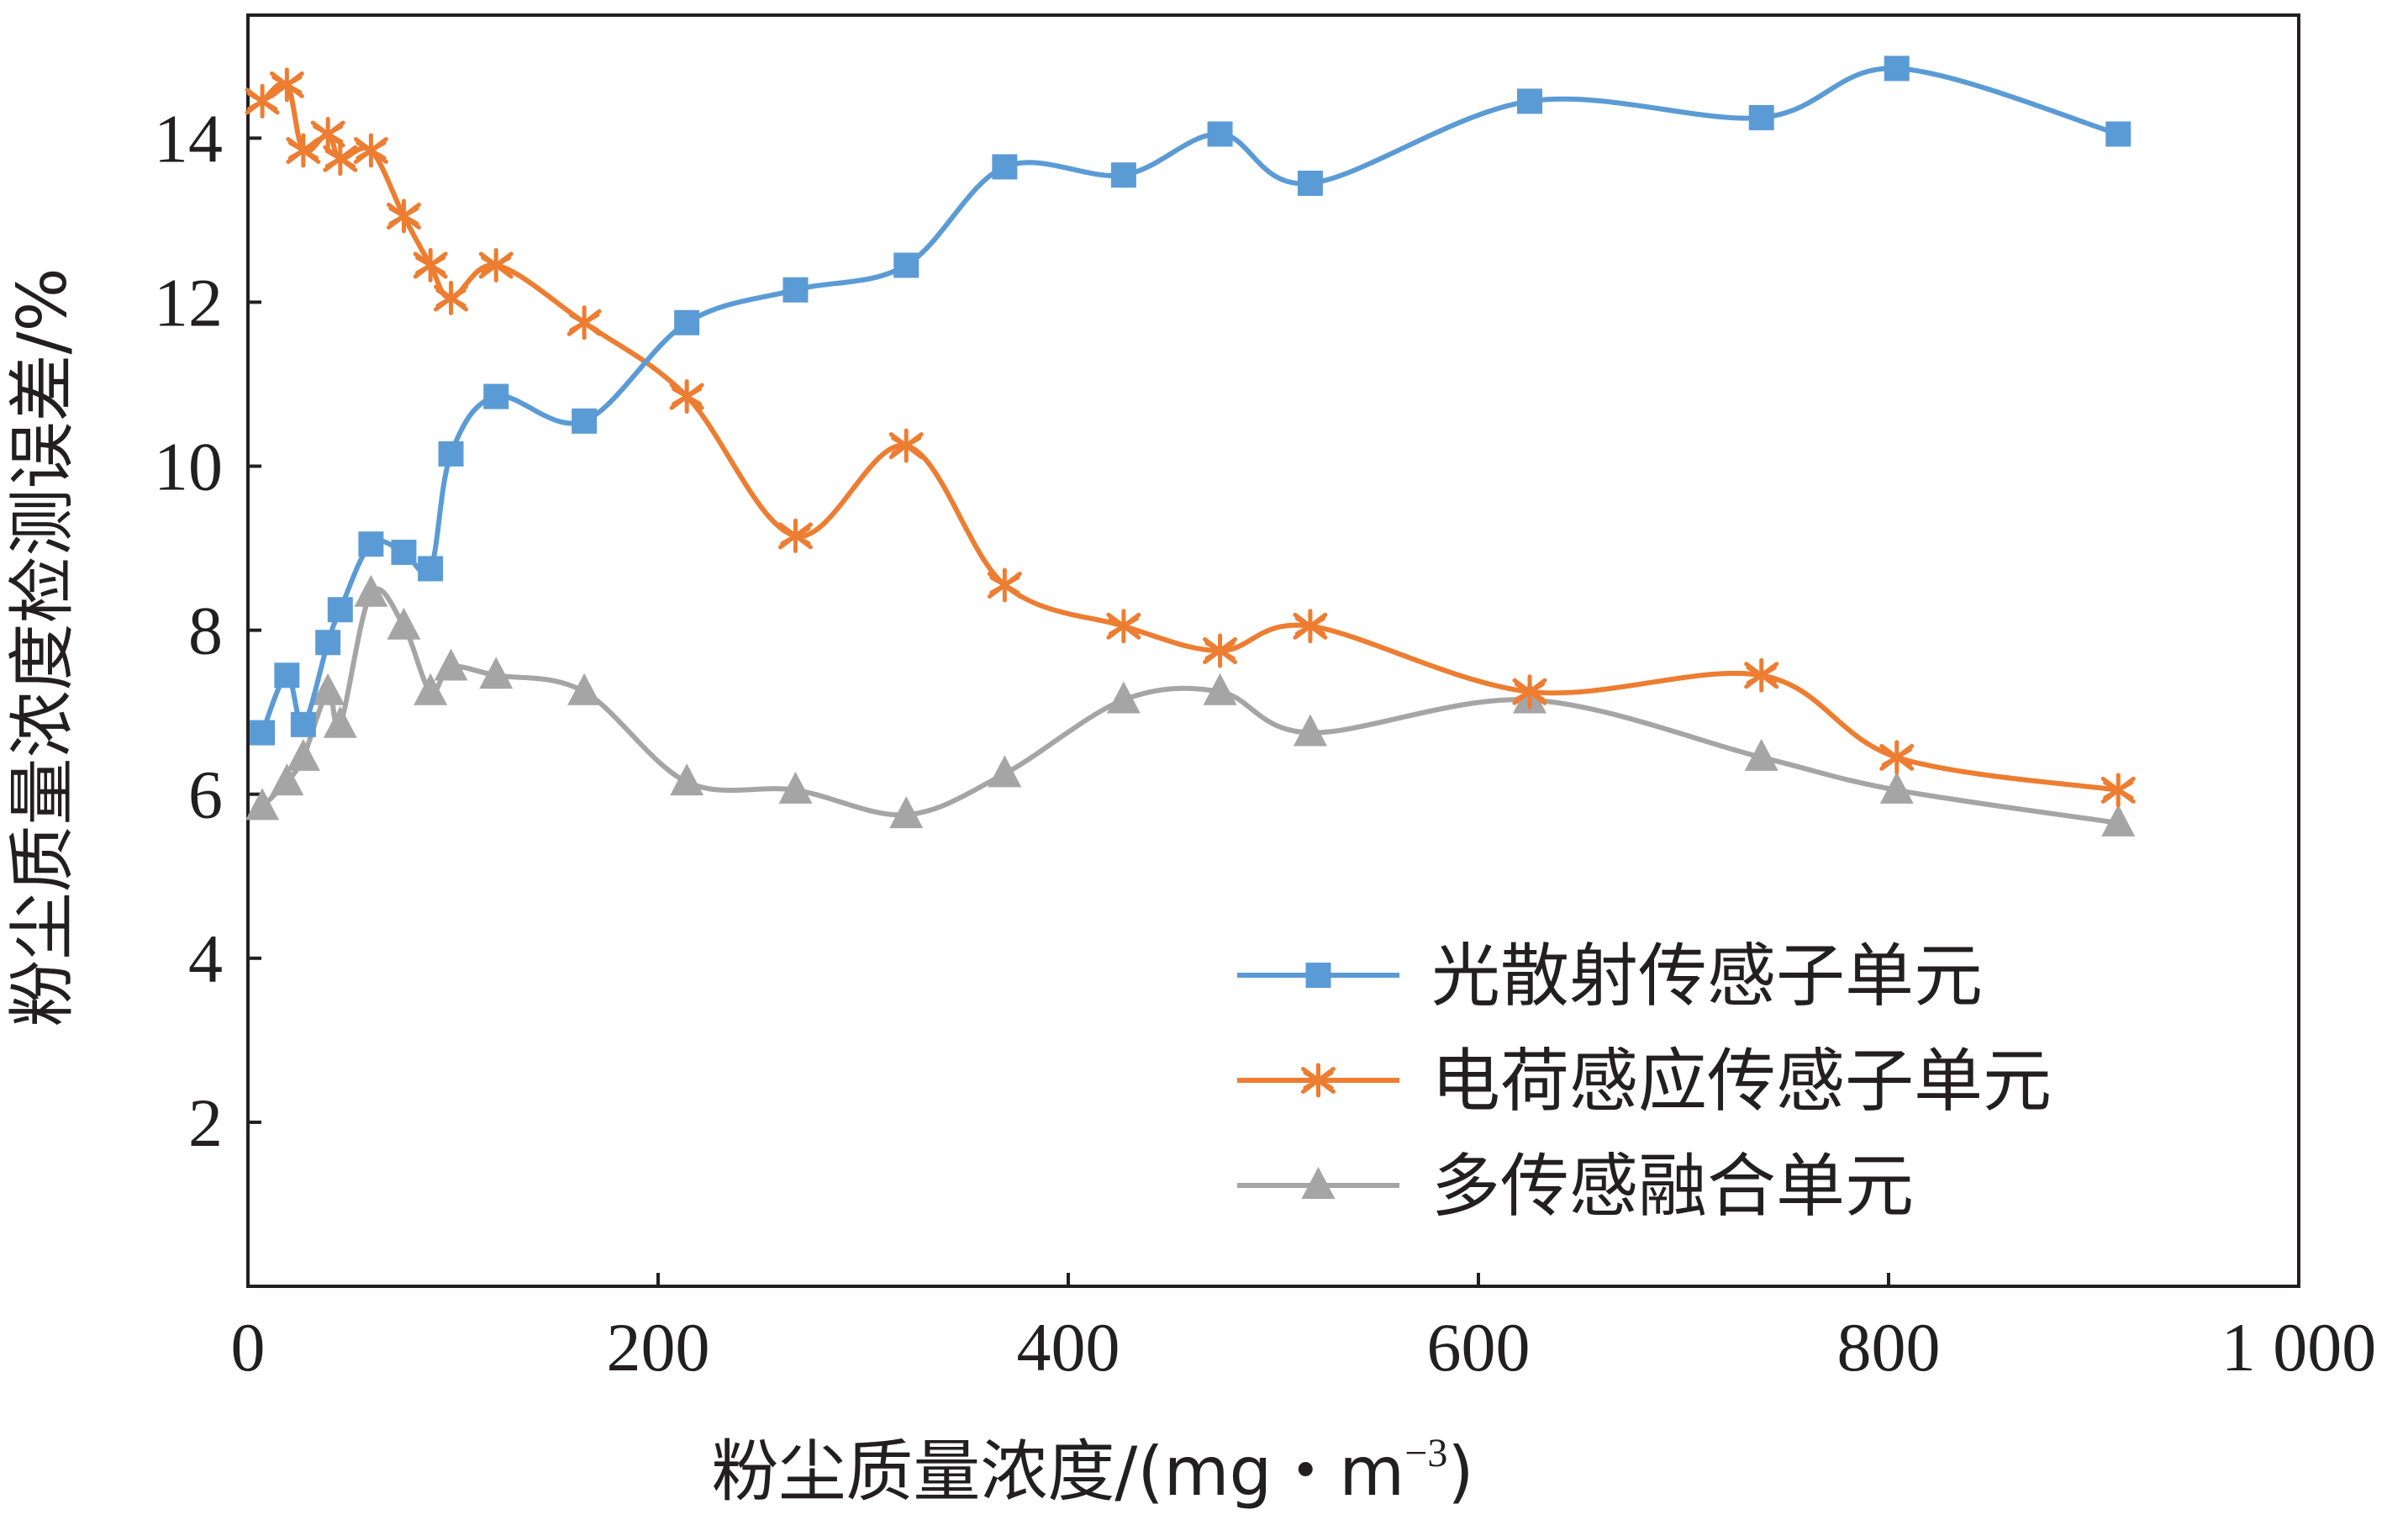 This screenshot has height=1520, width=2408. Describe the element at coordinates (42, 647) in the screenshot. I see `y-axis-title: 粉尘质量浓度检测误差/%` at that location.